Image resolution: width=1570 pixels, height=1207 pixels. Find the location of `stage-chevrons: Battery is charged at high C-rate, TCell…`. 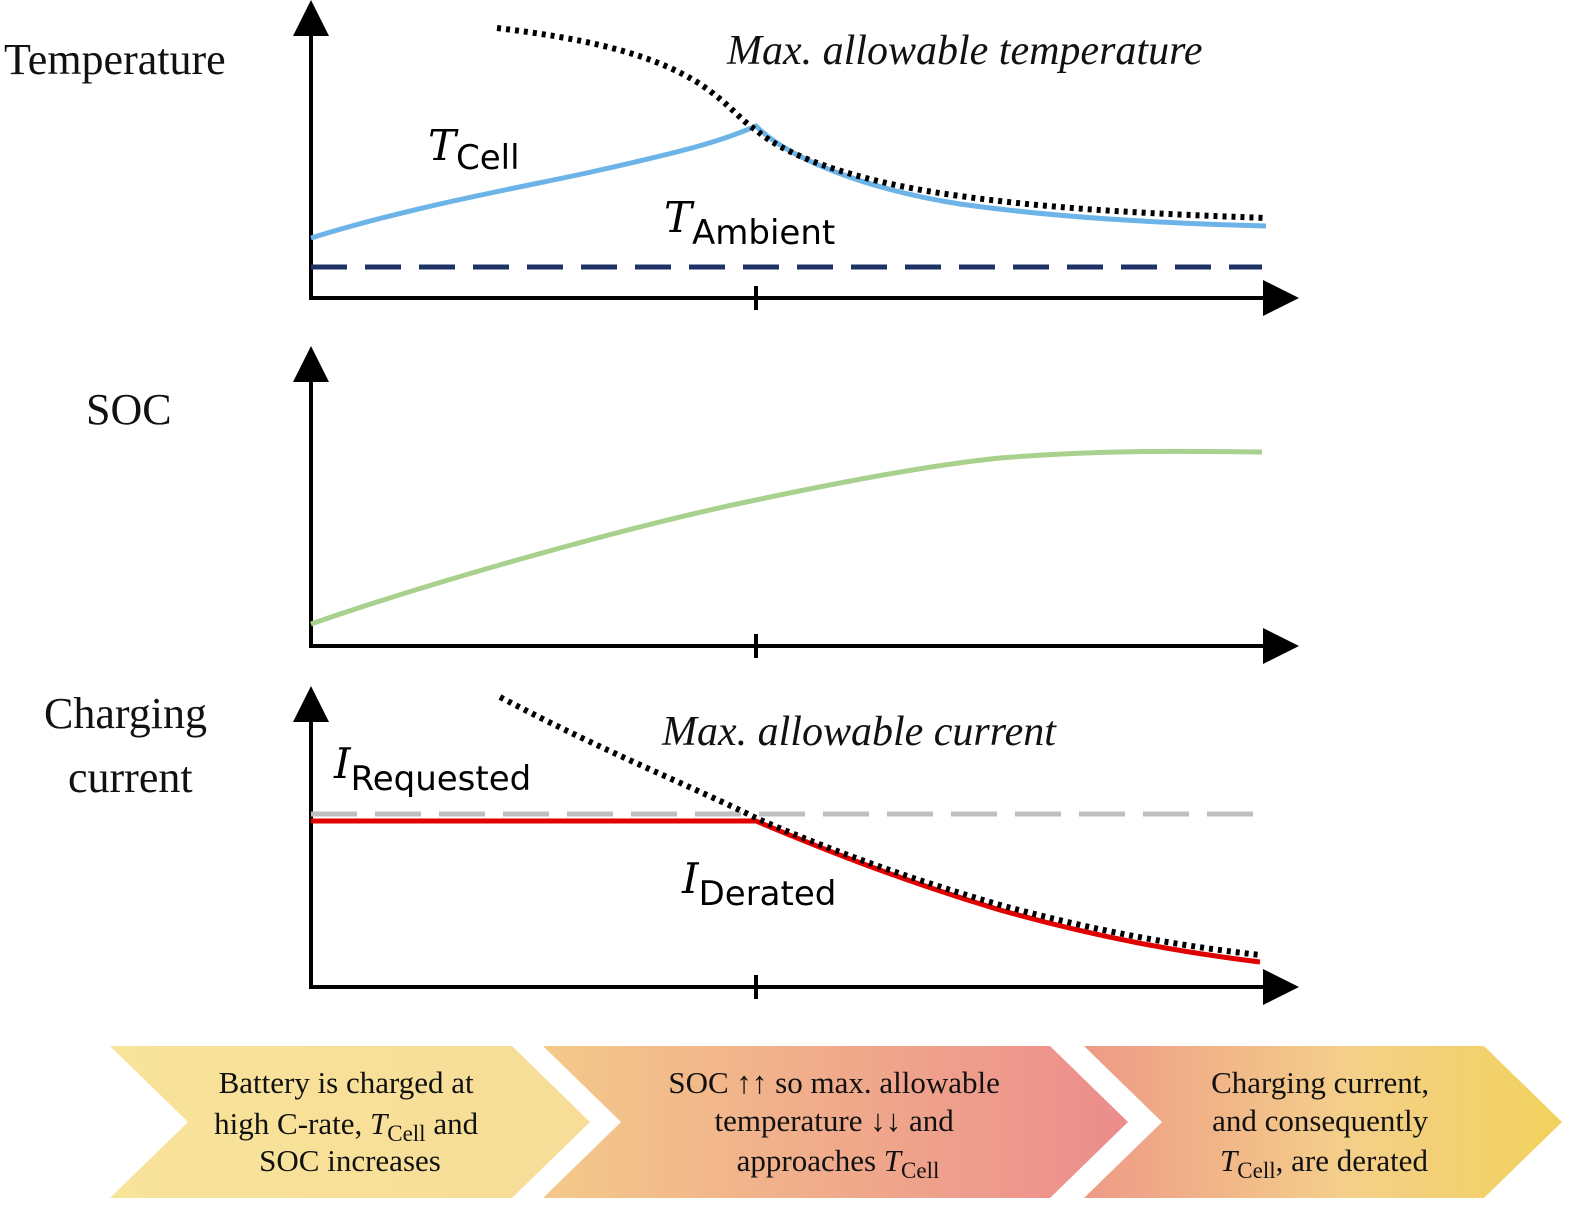

stage-chevrons: Battery is charged at high C-rate, TCell… is located at coordinates (836, 1122).